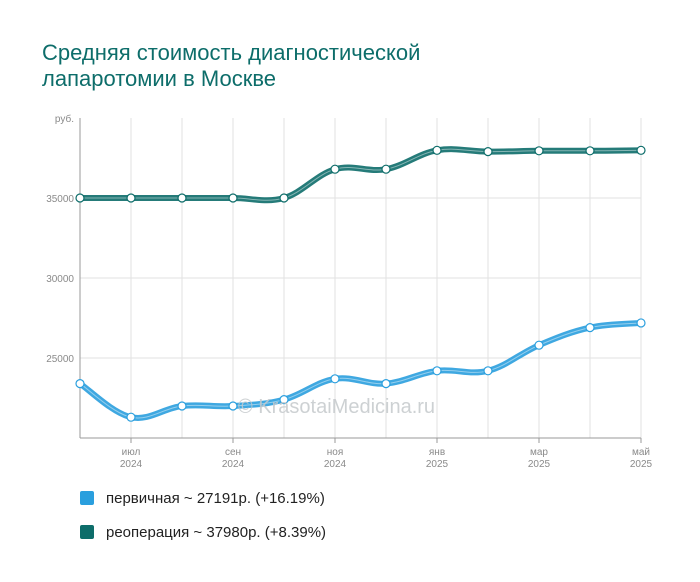 The width and height of the screenshot is (700, 582). Describe the element at coordinates (131, 452) in the screenshot. I see `x-tick-month-label: июл` at that location.